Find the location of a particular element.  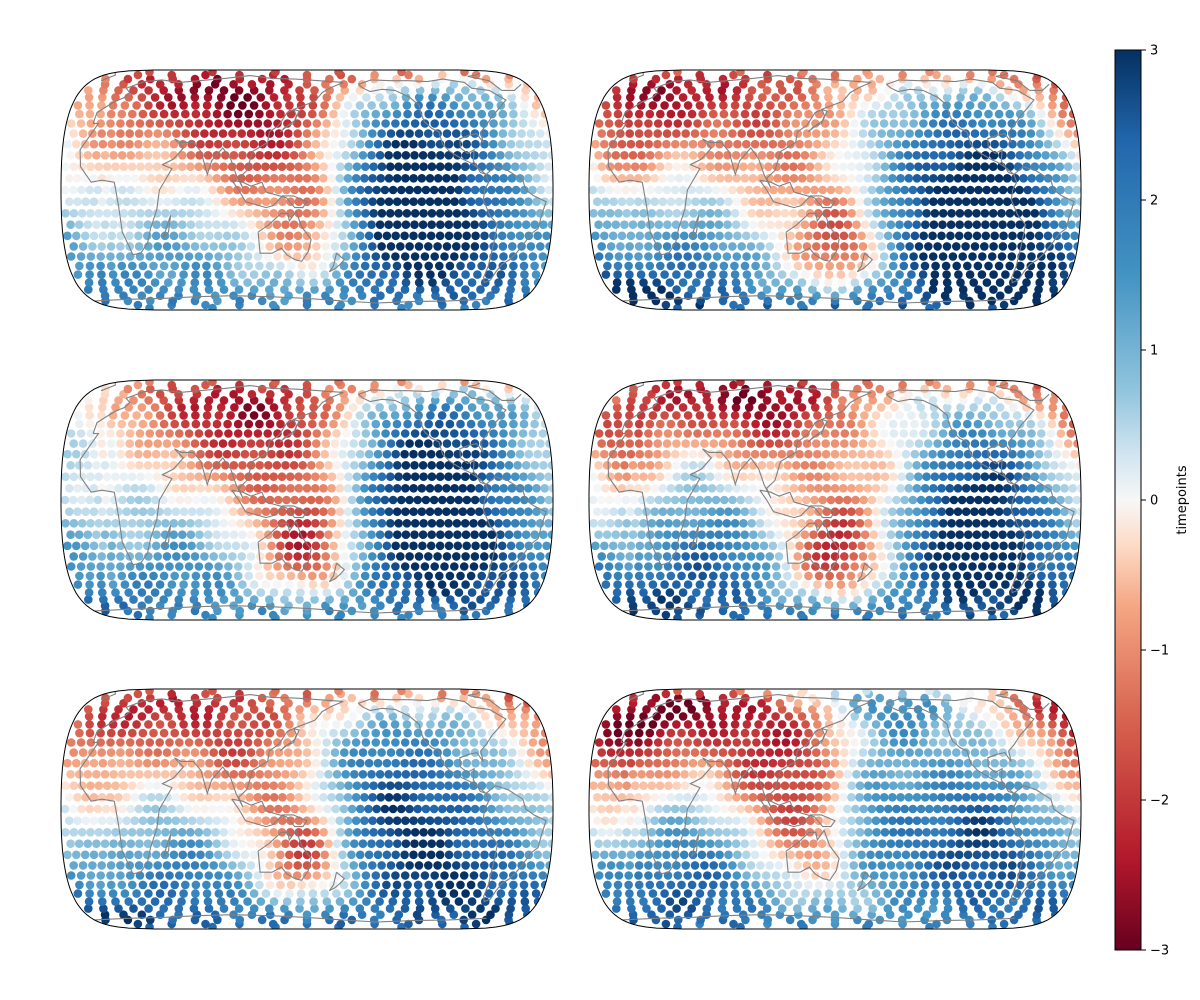

coastline is located at coordinates (290, 299).